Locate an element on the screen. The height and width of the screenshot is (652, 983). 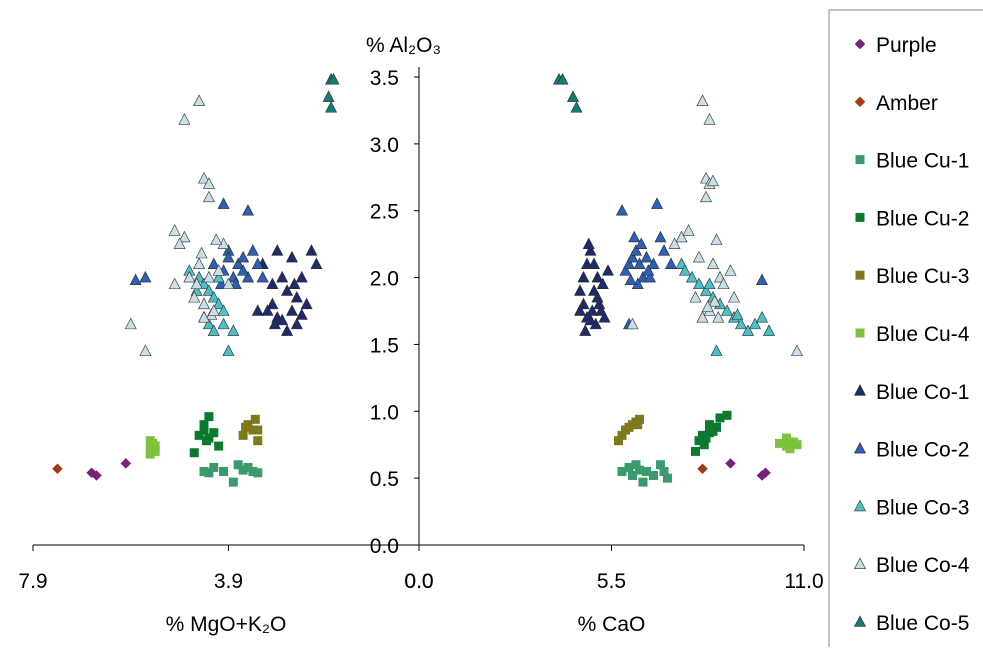
legend-label: Purple is located at coordinates (906, 45).